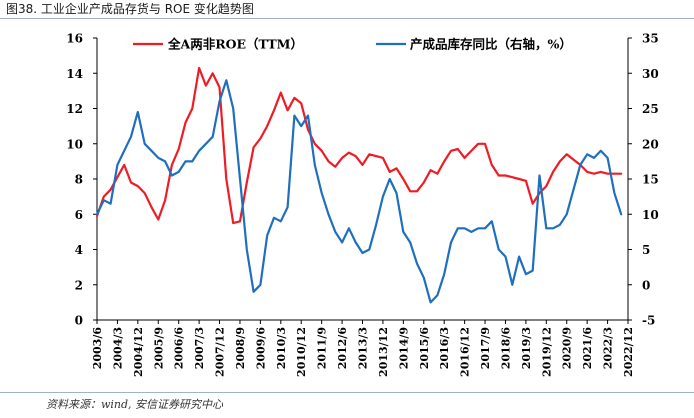  What do you see at coordinates (158, 348) in the screenshot?
I see `x-tick-label: 2005/9` at bounding box center [158, 348].